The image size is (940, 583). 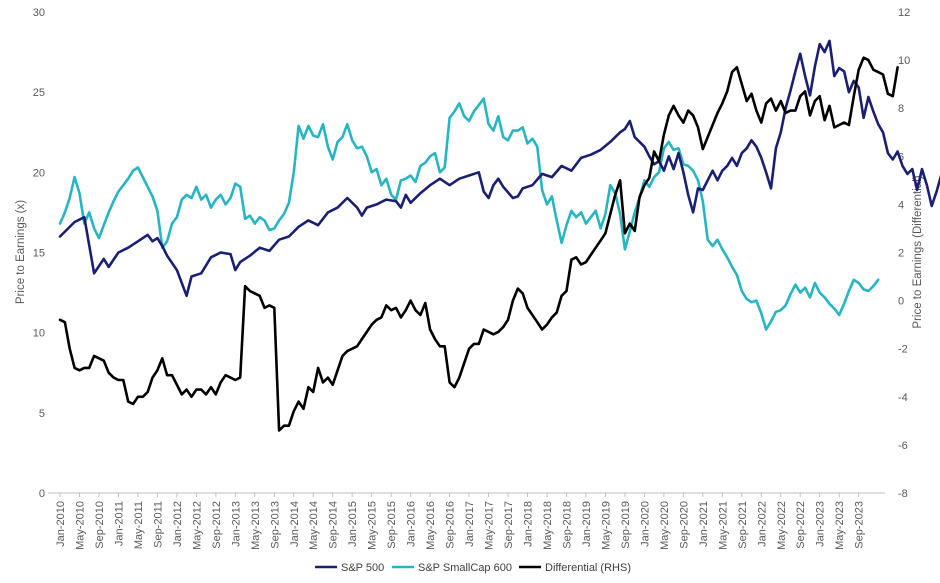 What do you see at coordinates (529, 524) in the screenshot?
I see `x-tick-label: Jan-2018` at bounding box center [529, 524].